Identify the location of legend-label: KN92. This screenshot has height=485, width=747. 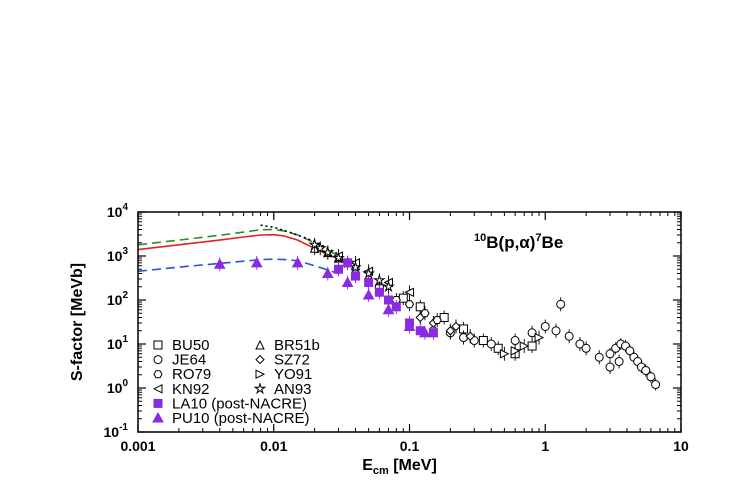
(191, 389).